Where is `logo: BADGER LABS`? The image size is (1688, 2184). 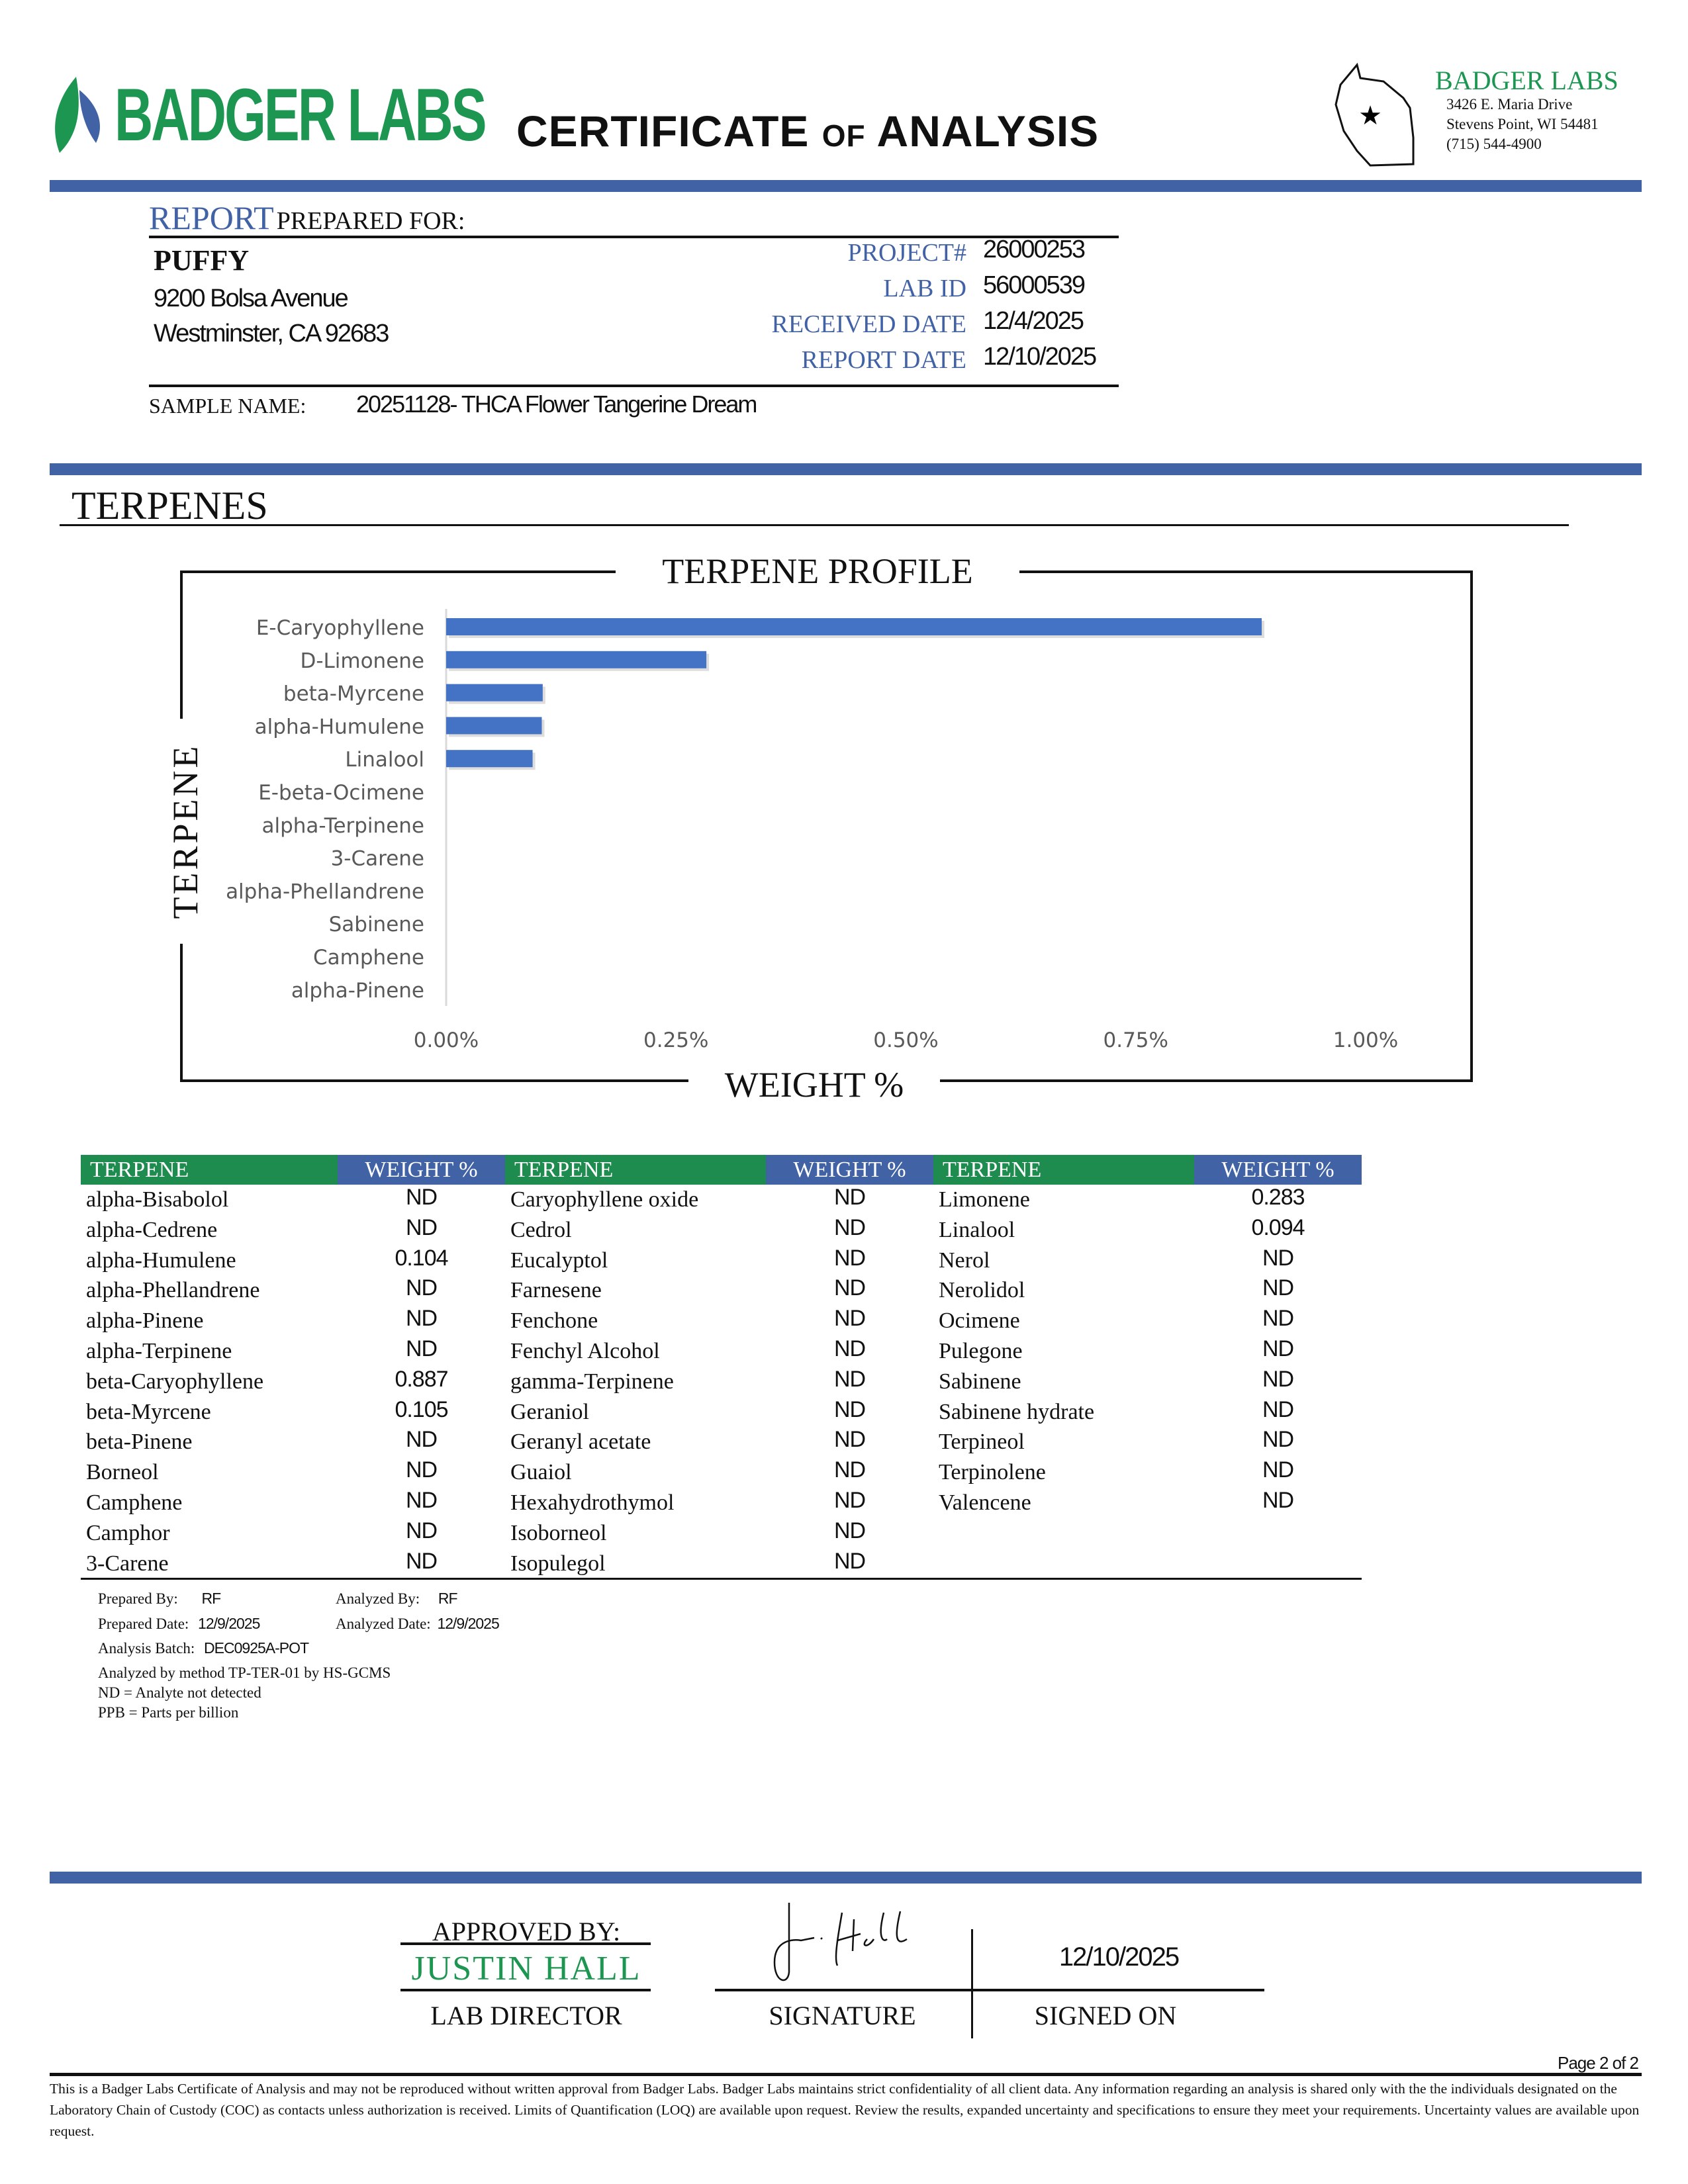 logo: BADGER LABS is located at coordinates (339, 114).